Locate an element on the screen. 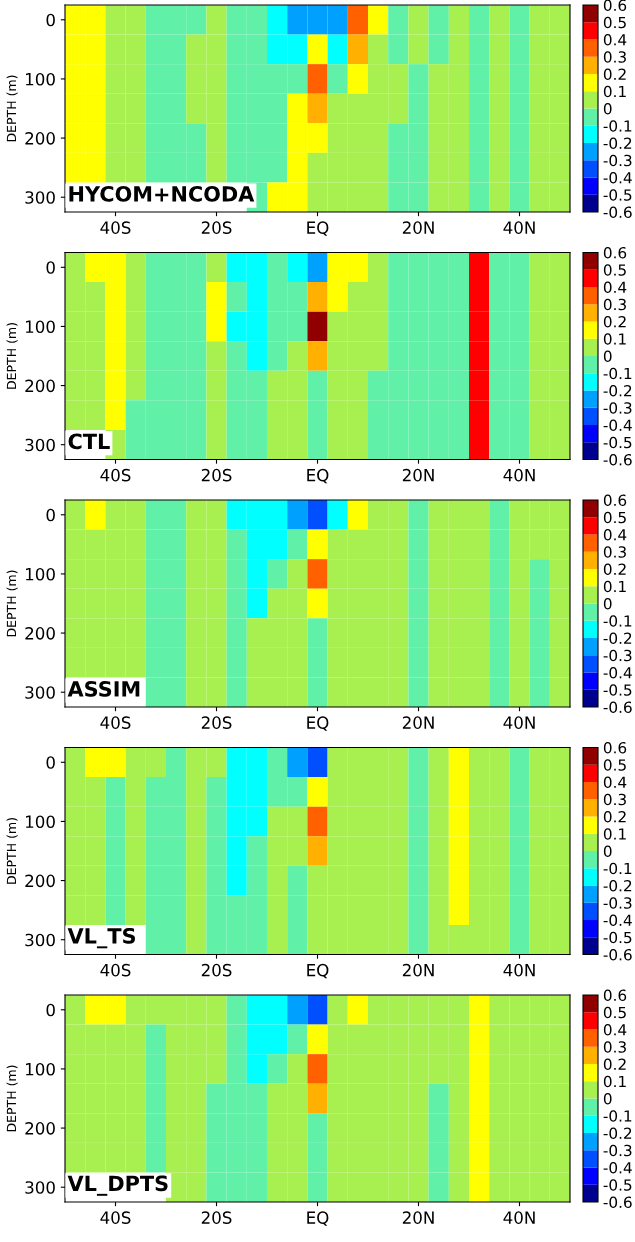 The height and width of the screenshot is (1242, 635). annotation: VL_DPTS is located at coordinates (117, 1185).